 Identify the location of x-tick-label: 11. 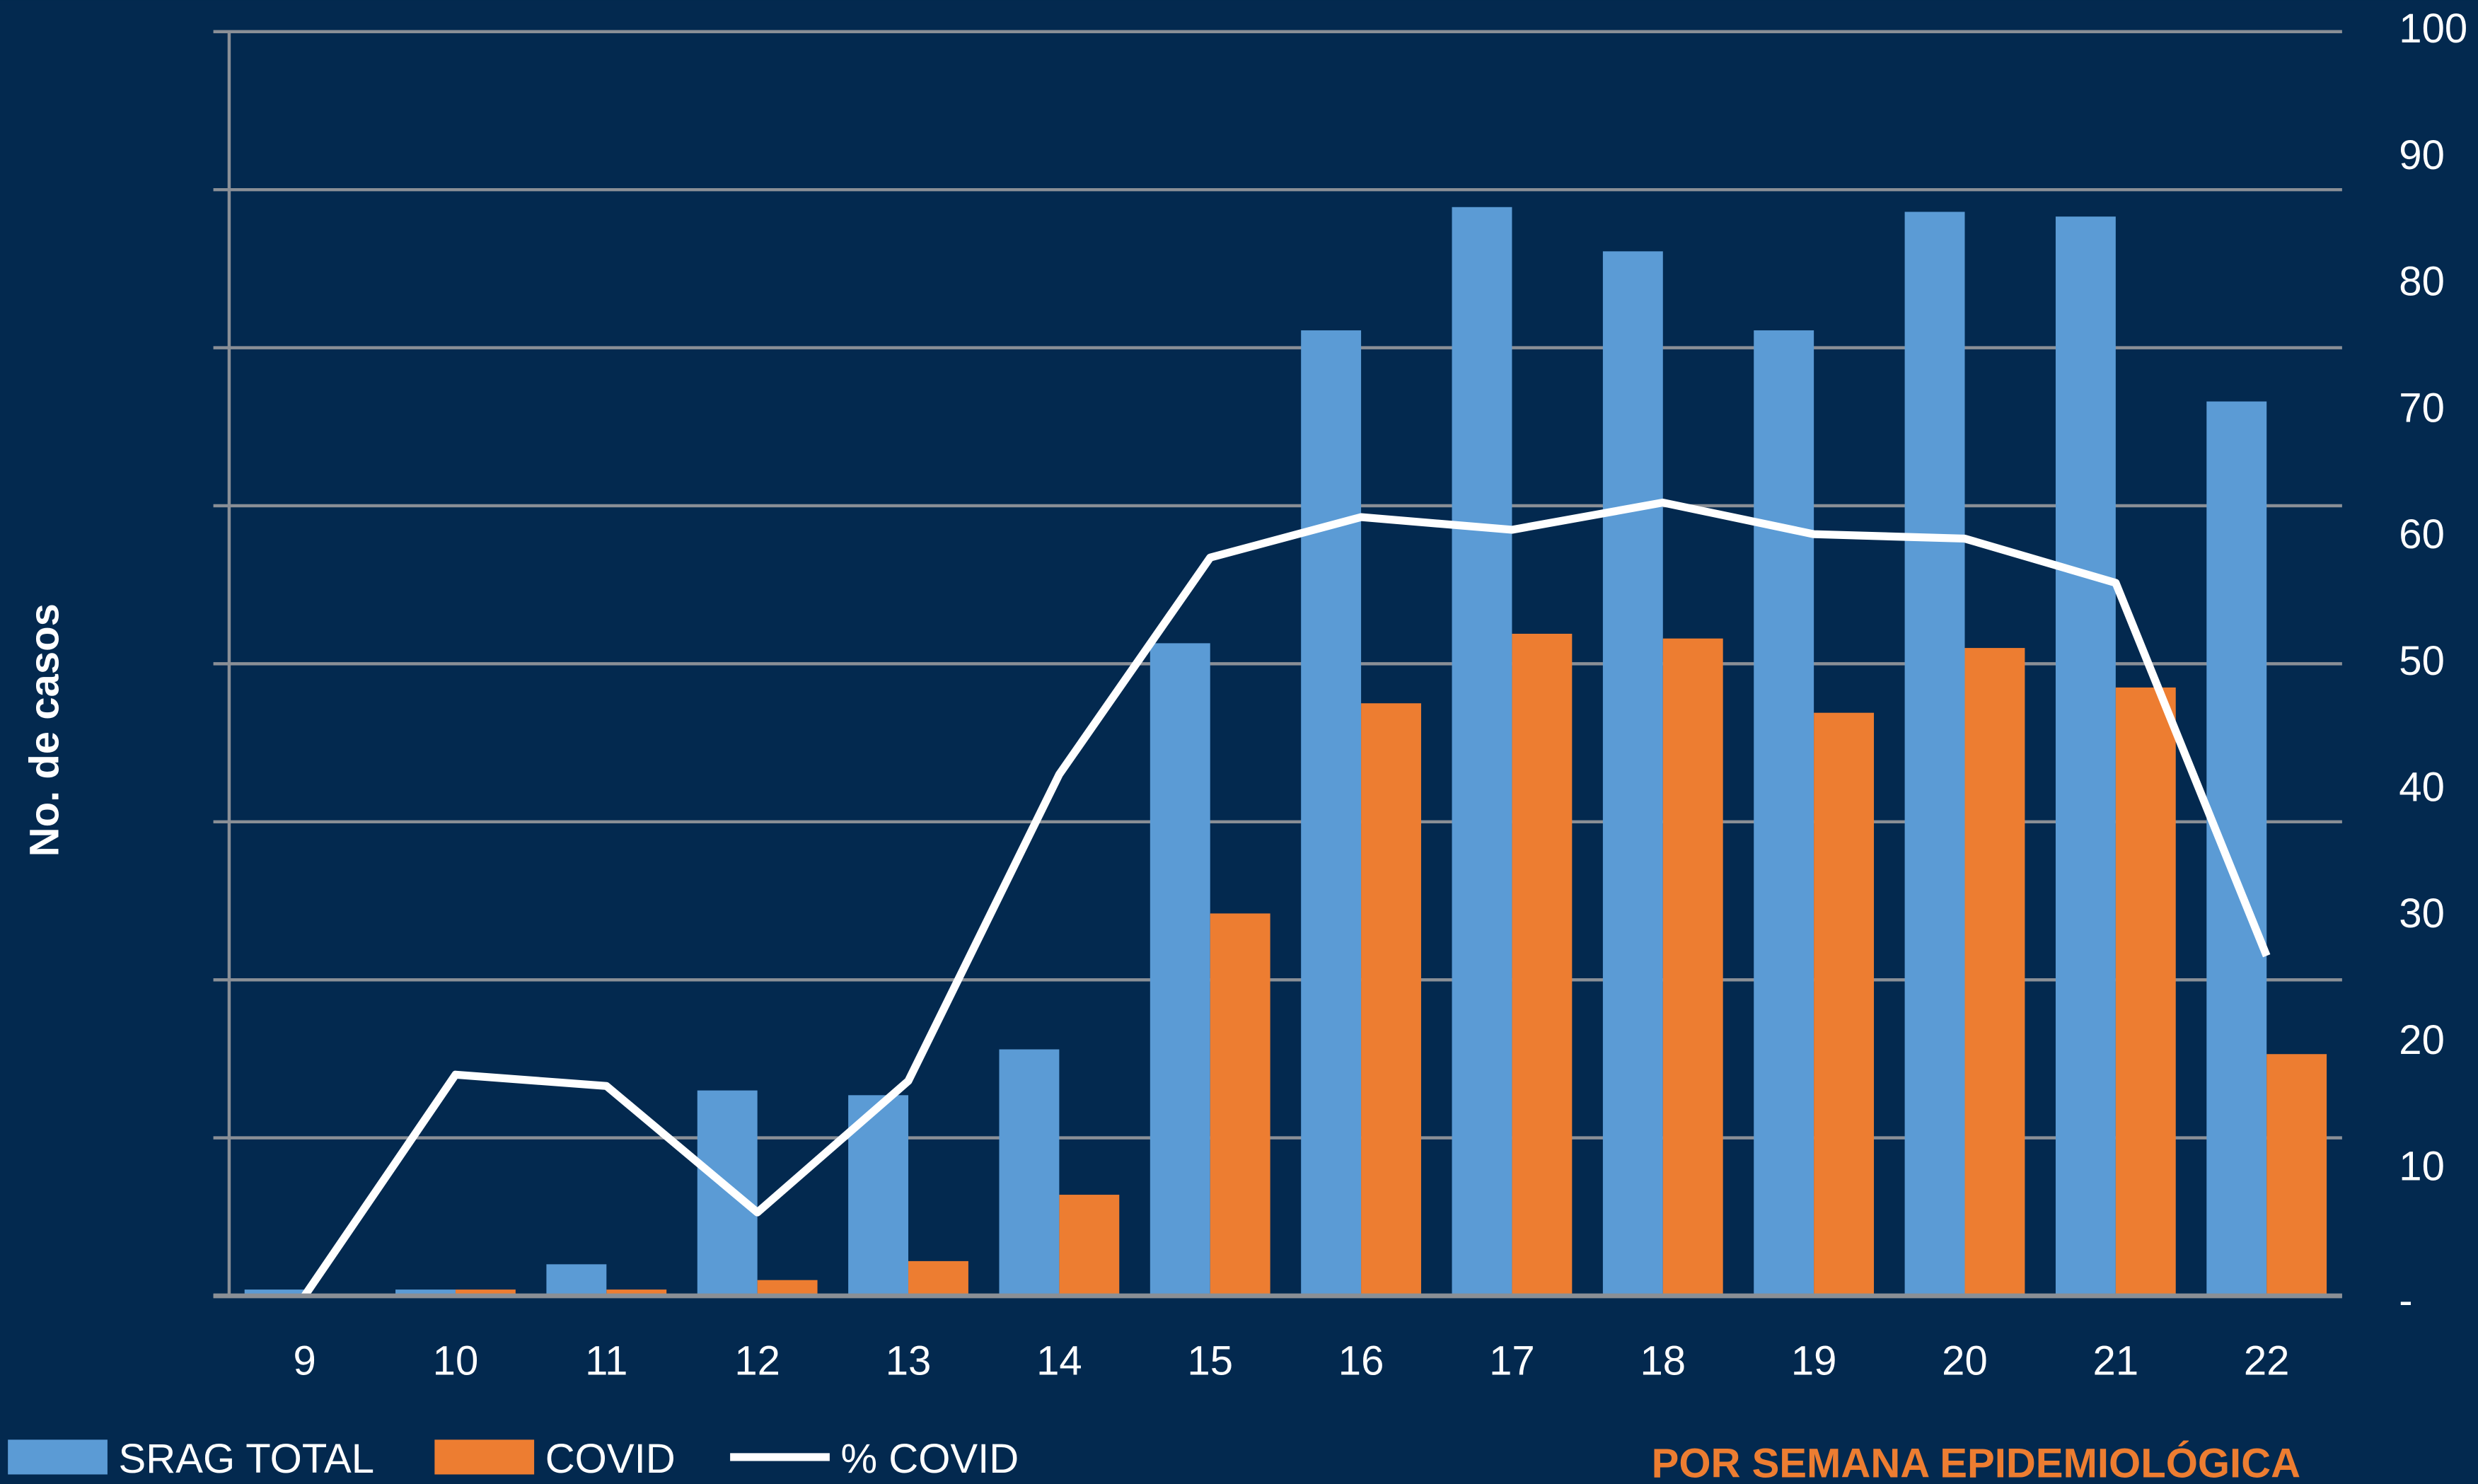
(606, 1361).